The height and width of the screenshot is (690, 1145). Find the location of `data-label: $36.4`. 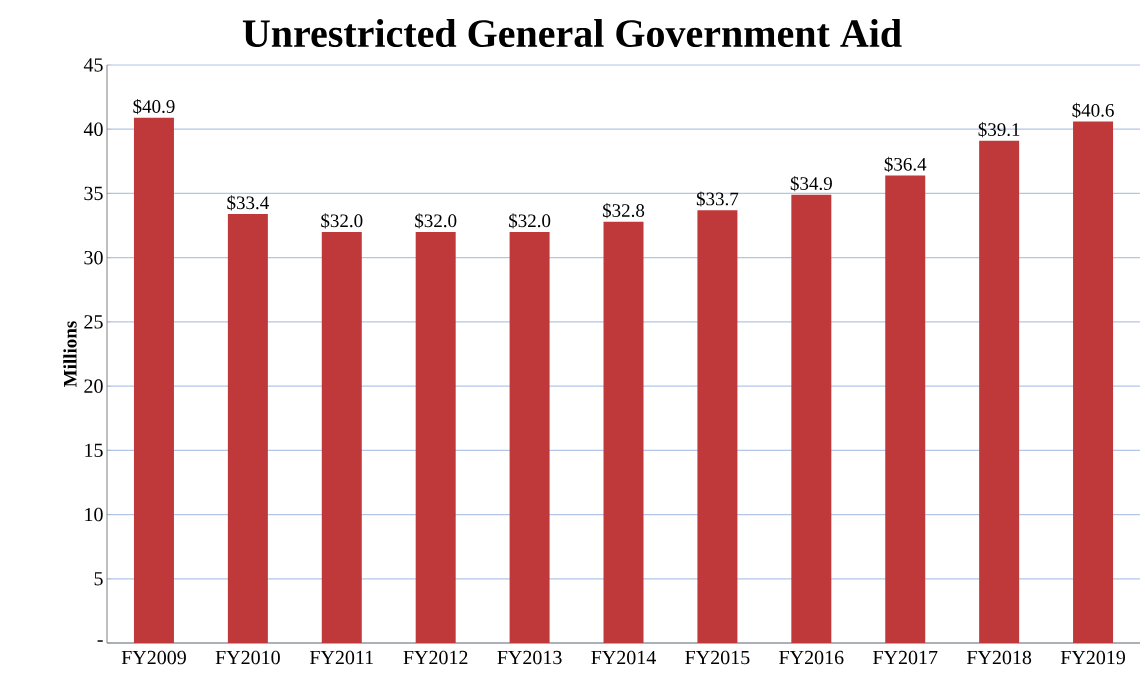

data-label: $36.4 is located at coordinates (905, 164).